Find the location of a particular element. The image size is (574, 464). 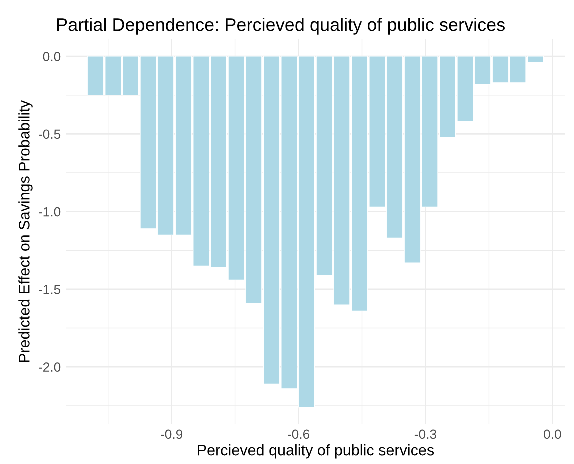

x-tick-label: 0.0 is located at coordinates (553, 435).